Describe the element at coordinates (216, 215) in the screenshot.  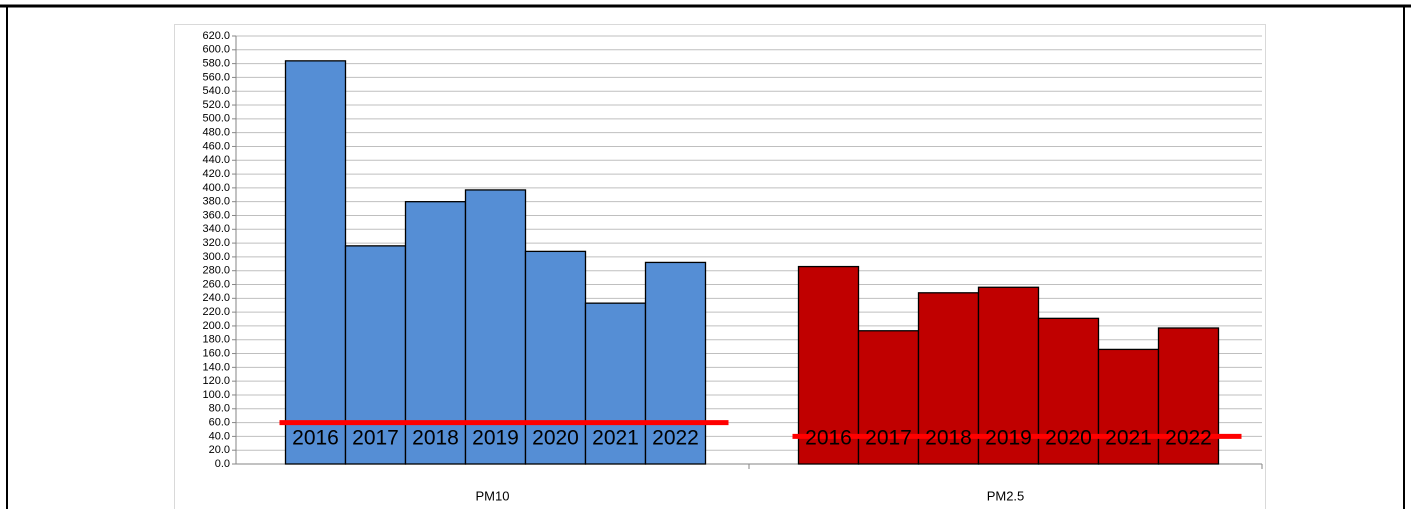
I see `y-tick-label: 360.0` at that location.